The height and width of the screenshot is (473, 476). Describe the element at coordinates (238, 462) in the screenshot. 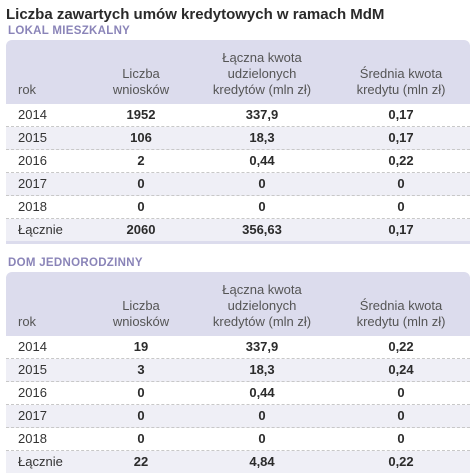

I see `table-row-total: Łącznie 22 4,84 0,22` at that location.